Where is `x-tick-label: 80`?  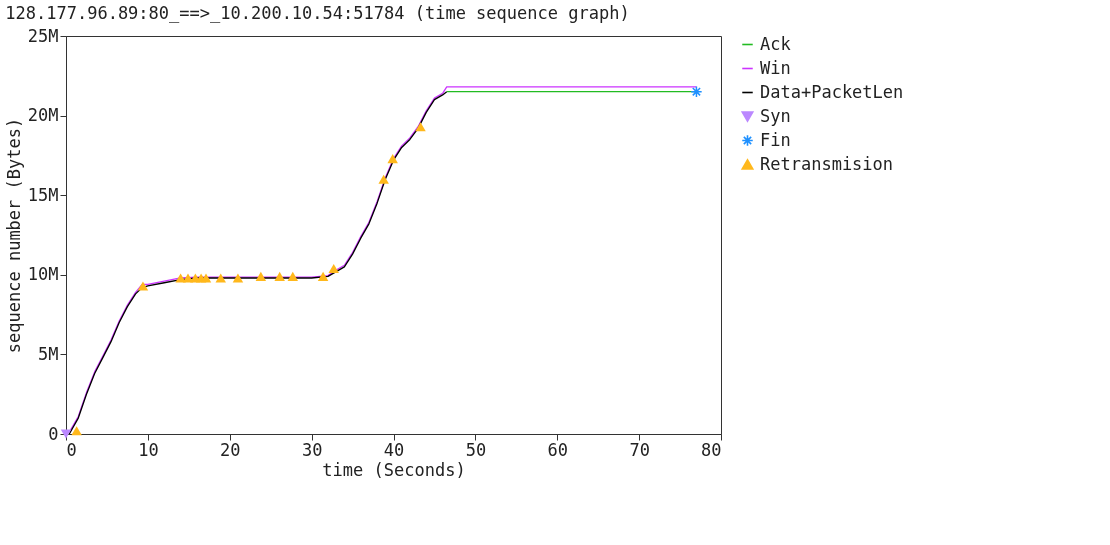 x-tick-label: 80 is located at coordinates (711, 449).